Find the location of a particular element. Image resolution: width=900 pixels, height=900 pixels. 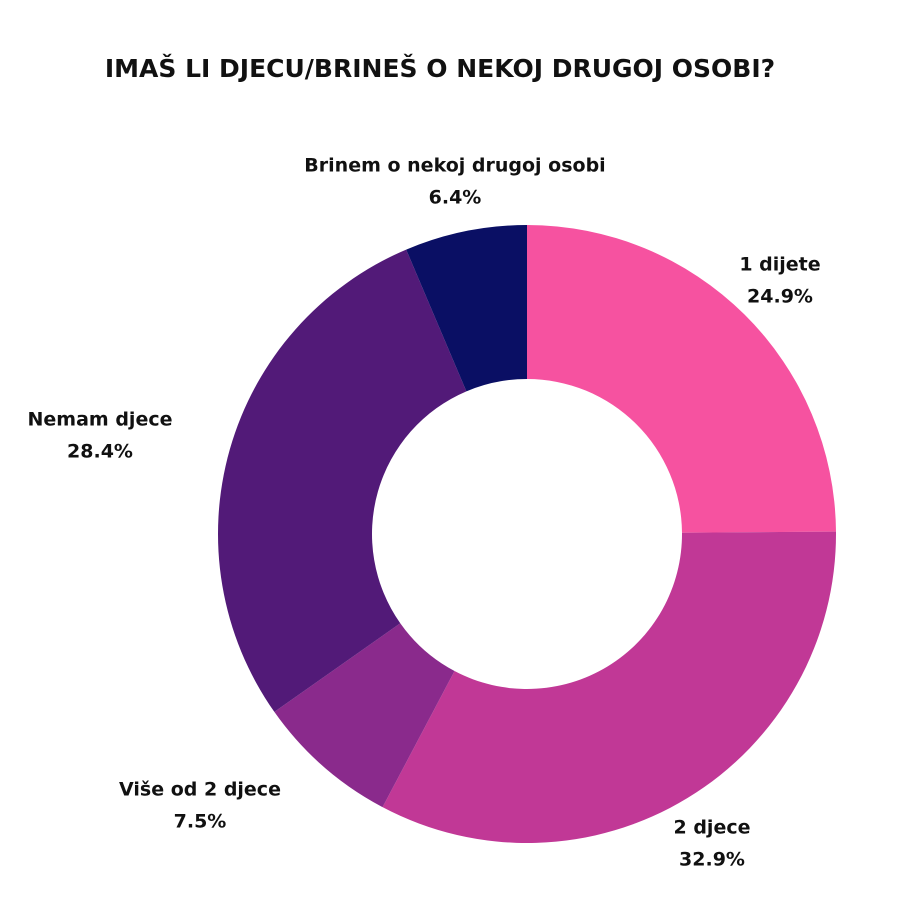

slice-label: Brinem o nekoj drugoj osobi is located at coordinates (454, 166).